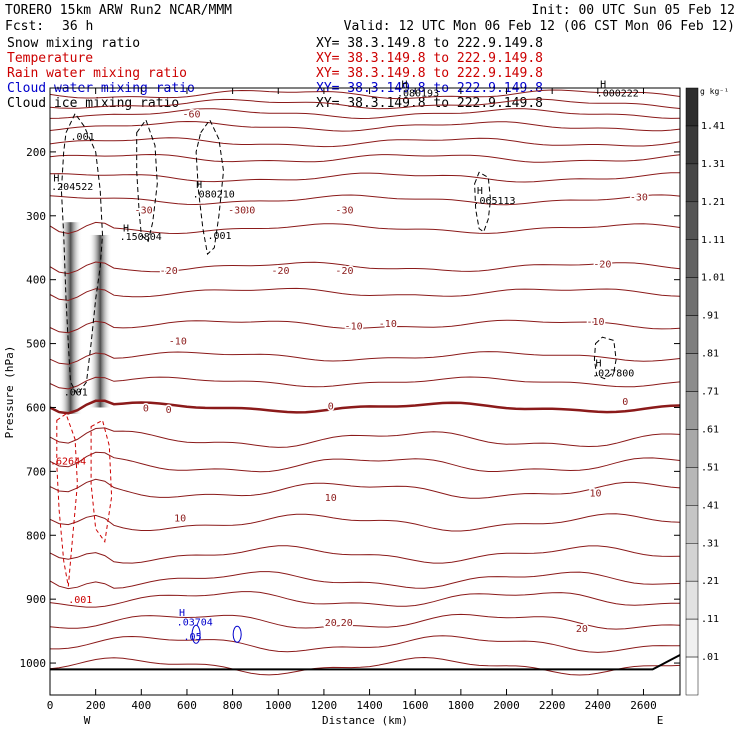 This screenshot has height=740, width=740. What do you see at coordinates (347, 623) in the screenshot?
I see `isotherm-label-22: 20` at bounding box center [347, 623].